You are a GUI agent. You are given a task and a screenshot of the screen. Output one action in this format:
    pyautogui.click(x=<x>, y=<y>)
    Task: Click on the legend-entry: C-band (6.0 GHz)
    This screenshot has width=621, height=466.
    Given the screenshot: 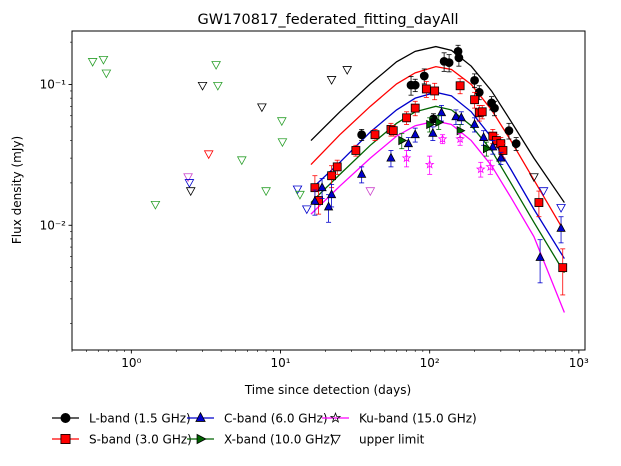 What is the action you would take?
    pyautogui.click(x=257, y=419)
    